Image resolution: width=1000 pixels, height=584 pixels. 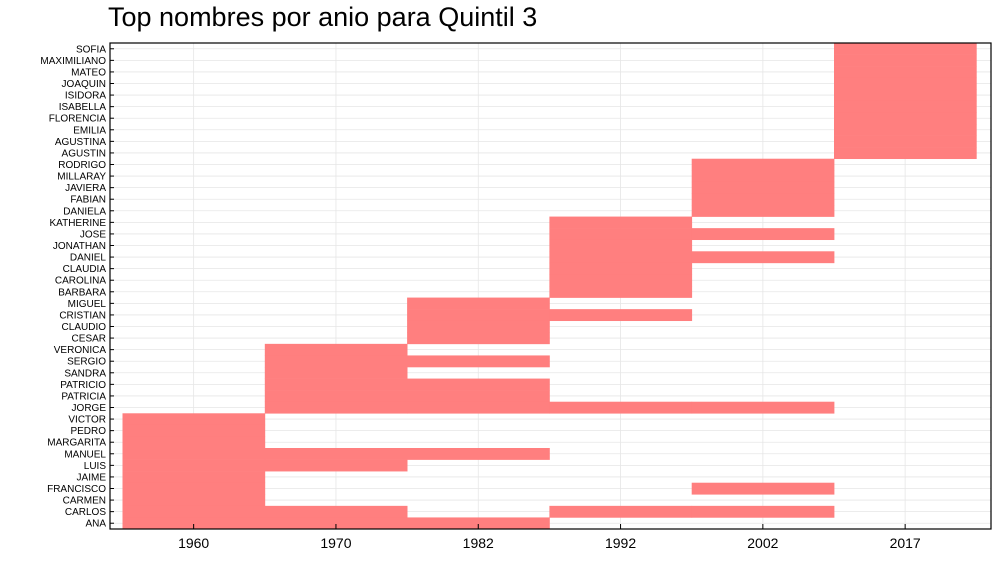 What do you see at coordinates (89, 339) in the screenshot?
I see `y-tick-label: CESAR` at bounding box center [89, 339].